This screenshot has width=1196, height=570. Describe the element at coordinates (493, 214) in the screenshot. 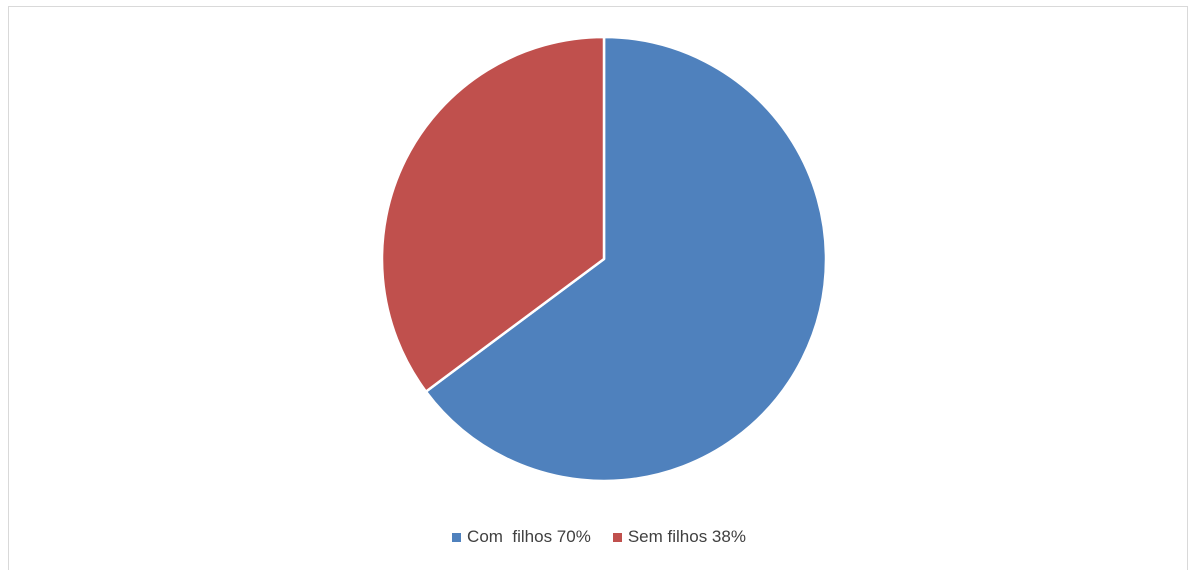

I see `pie-slice-sem-filhos` at that location.